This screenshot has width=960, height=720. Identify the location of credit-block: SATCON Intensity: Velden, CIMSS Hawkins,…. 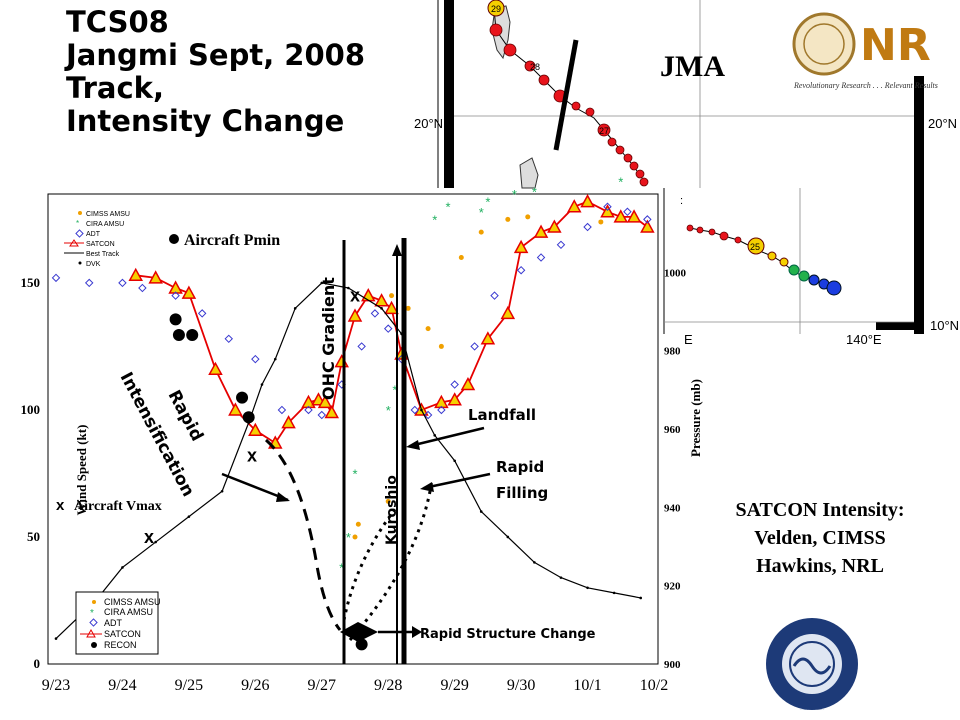
(820, 538).